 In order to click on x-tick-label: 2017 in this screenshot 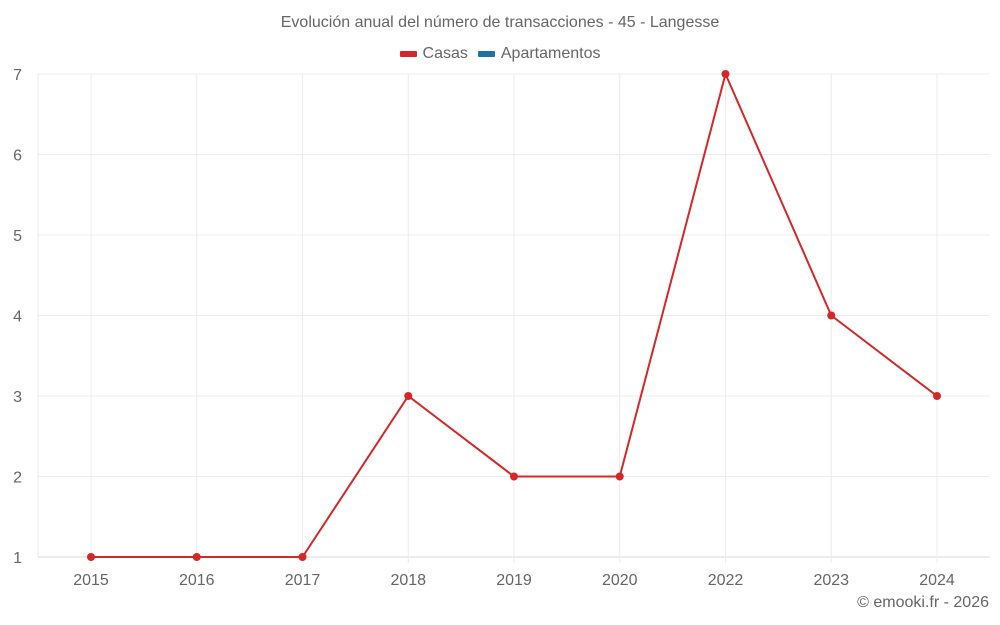, I will do `click(303, 580)`.